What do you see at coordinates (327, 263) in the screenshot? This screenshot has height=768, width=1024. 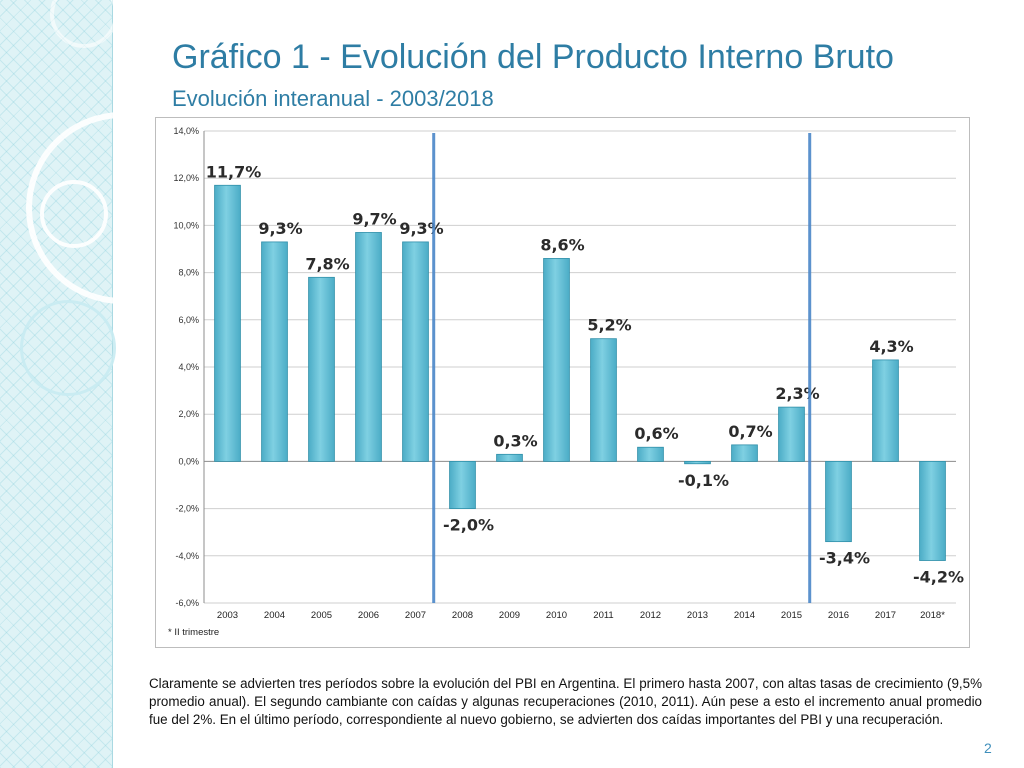 I see `data-label: 7,8%` at bounding box center [327, 263].